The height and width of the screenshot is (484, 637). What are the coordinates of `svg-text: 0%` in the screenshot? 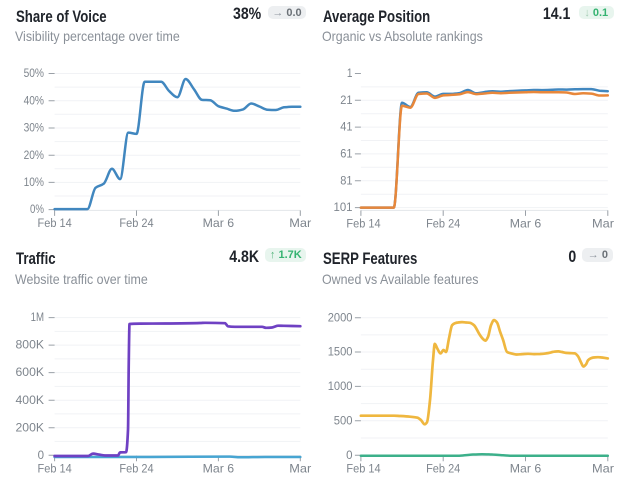 It's located at (37, 209).